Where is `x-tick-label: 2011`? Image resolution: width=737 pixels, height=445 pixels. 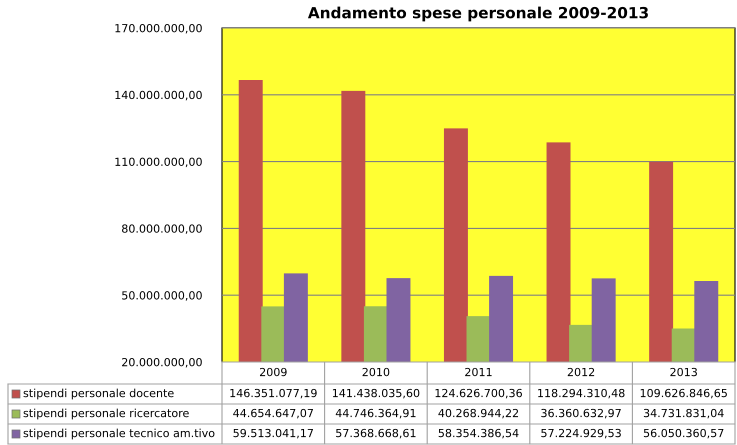 x-tick-label: 2011 is located at coordinates (478, 372).